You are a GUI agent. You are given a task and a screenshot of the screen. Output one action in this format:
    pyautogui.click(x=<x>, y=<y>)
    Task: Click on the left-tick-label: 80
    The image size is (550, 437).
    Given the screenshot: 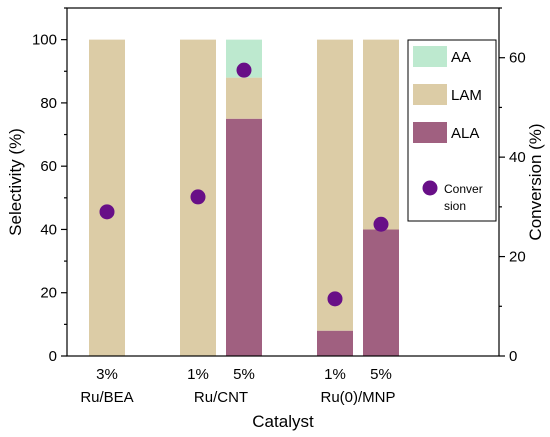 What is the action you would take?
    pyautogui.click(x=48, y=103)
    